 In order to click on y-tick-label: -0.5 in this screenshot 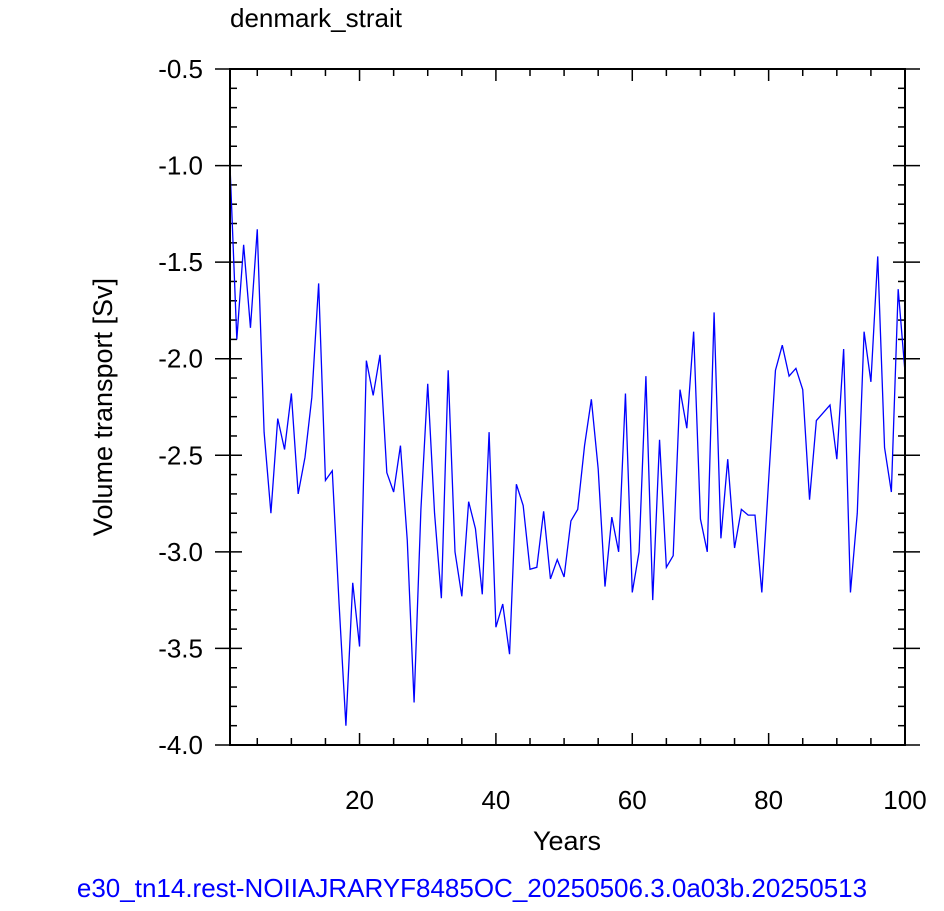, I will do `click(180, 69)`.